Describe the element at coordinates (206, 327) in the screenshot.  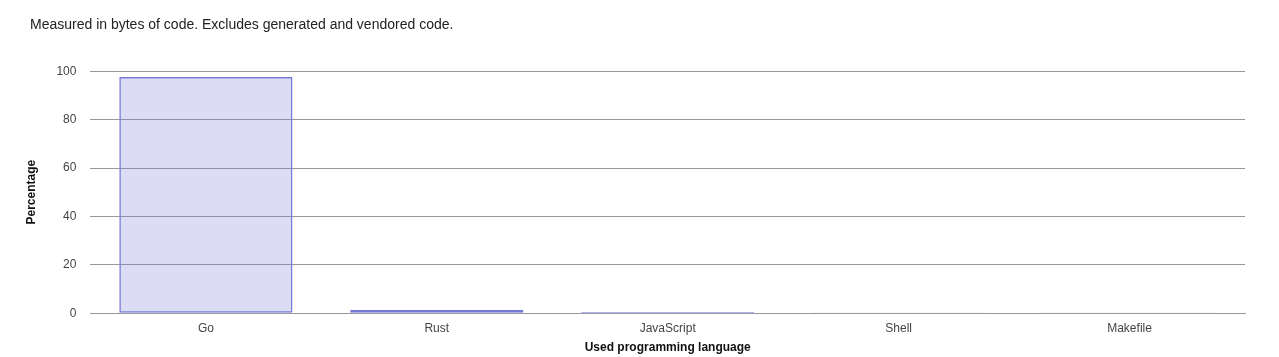
I see `x-tick-label: Go` at that location.